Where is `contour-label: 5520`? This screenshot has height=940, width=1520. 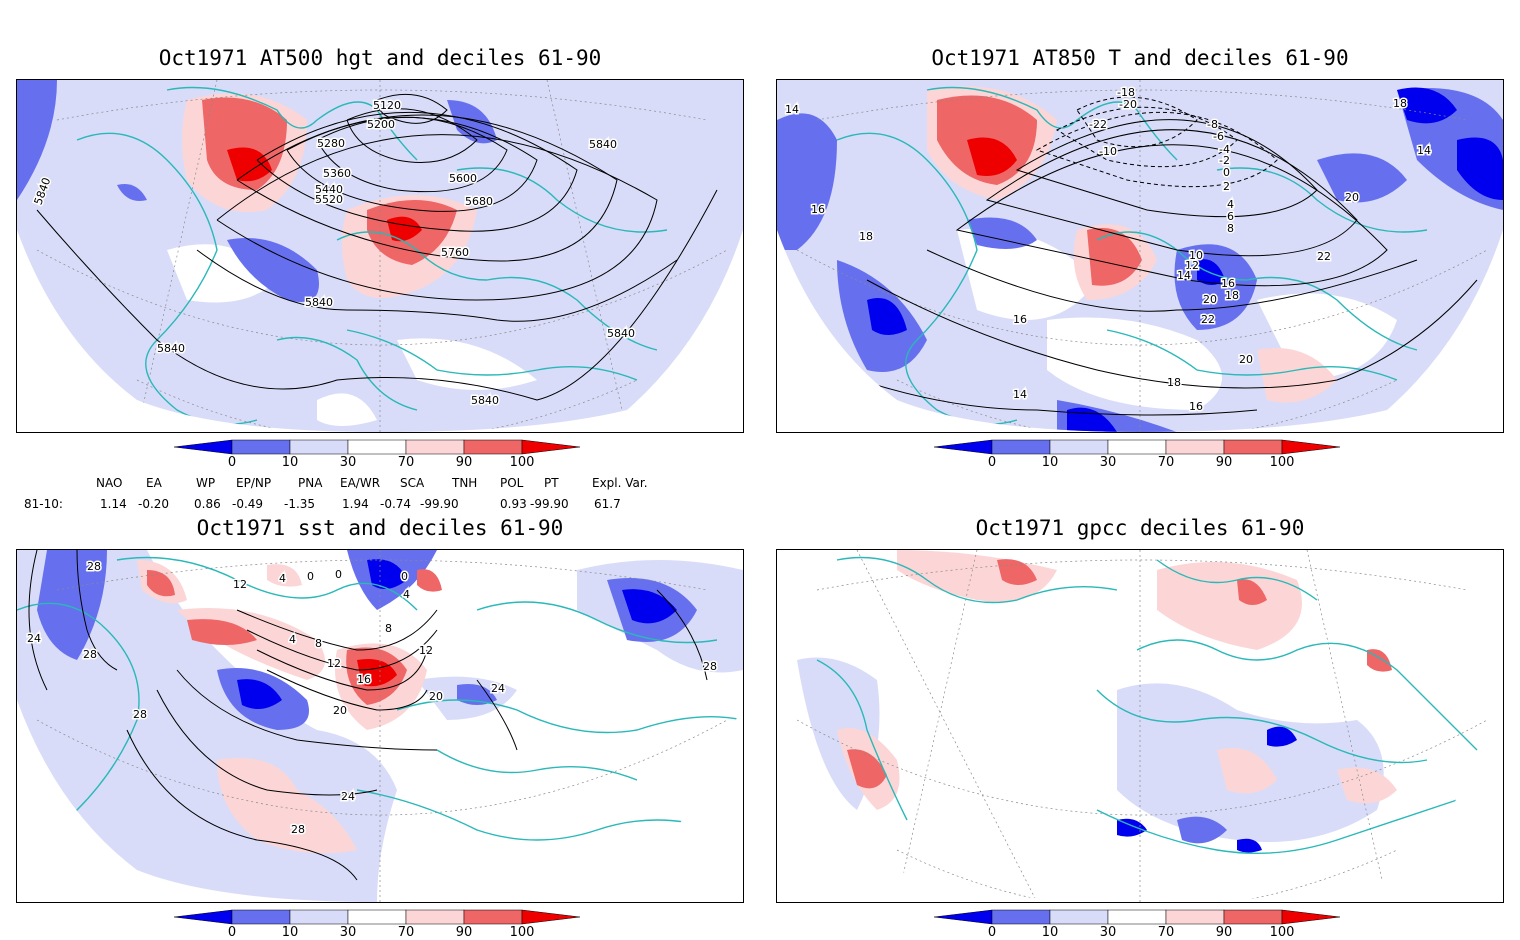 contour-label: 5520 is located at coordinates (329, 199).